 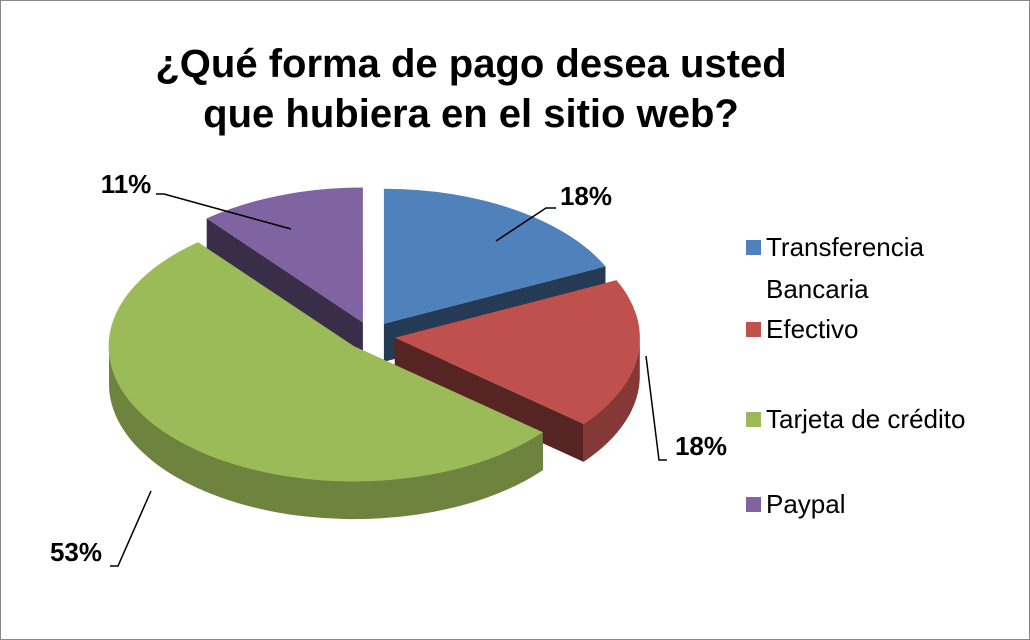 I want to click on pie-slice, so click(x=284, y=274).